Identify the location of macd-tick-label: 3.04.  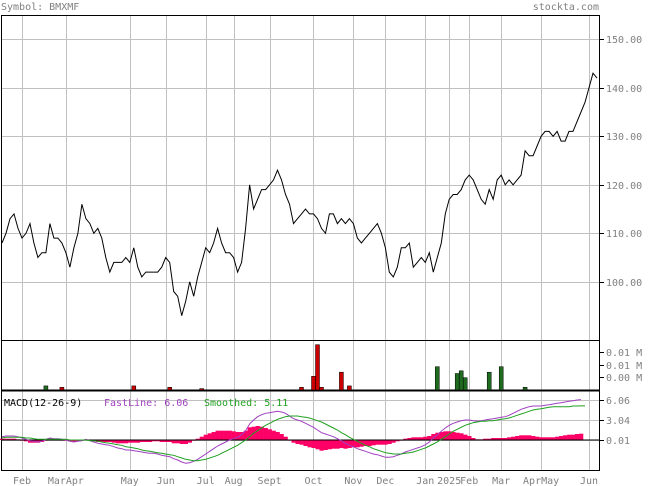
(618, 421).